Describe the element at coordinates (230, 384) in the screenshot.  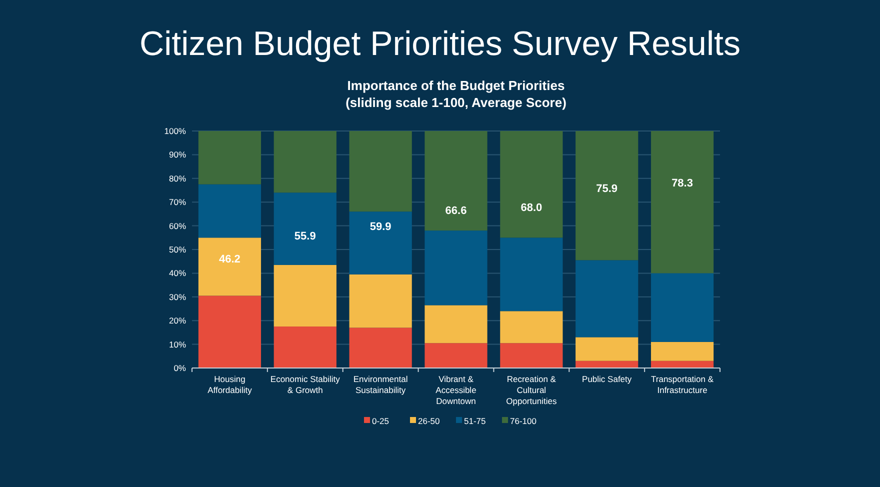
I see `x-tick-label: Housing Affordability` at that location.